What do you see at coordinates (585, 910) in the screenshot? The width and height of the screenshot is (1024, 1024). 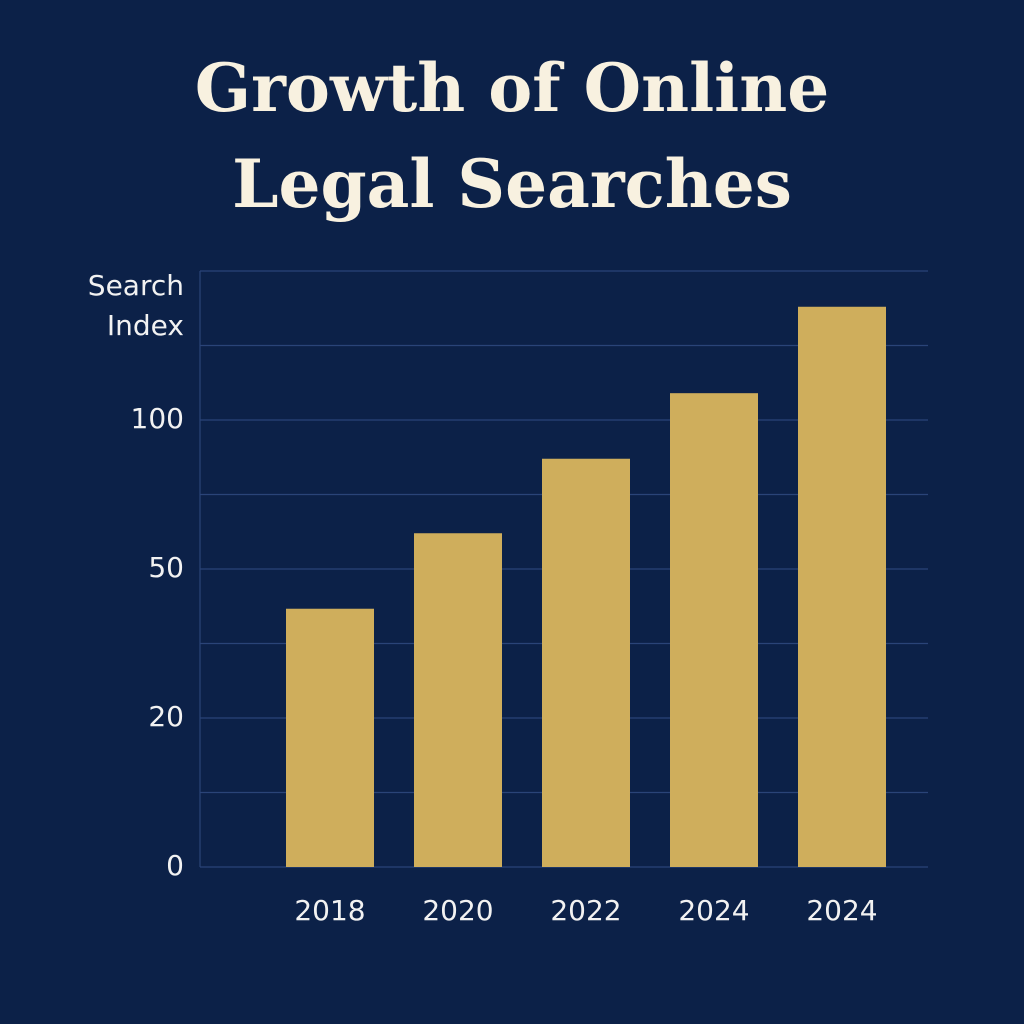 I see `x-tick-label: 2022` at bounding box center [585, 910].